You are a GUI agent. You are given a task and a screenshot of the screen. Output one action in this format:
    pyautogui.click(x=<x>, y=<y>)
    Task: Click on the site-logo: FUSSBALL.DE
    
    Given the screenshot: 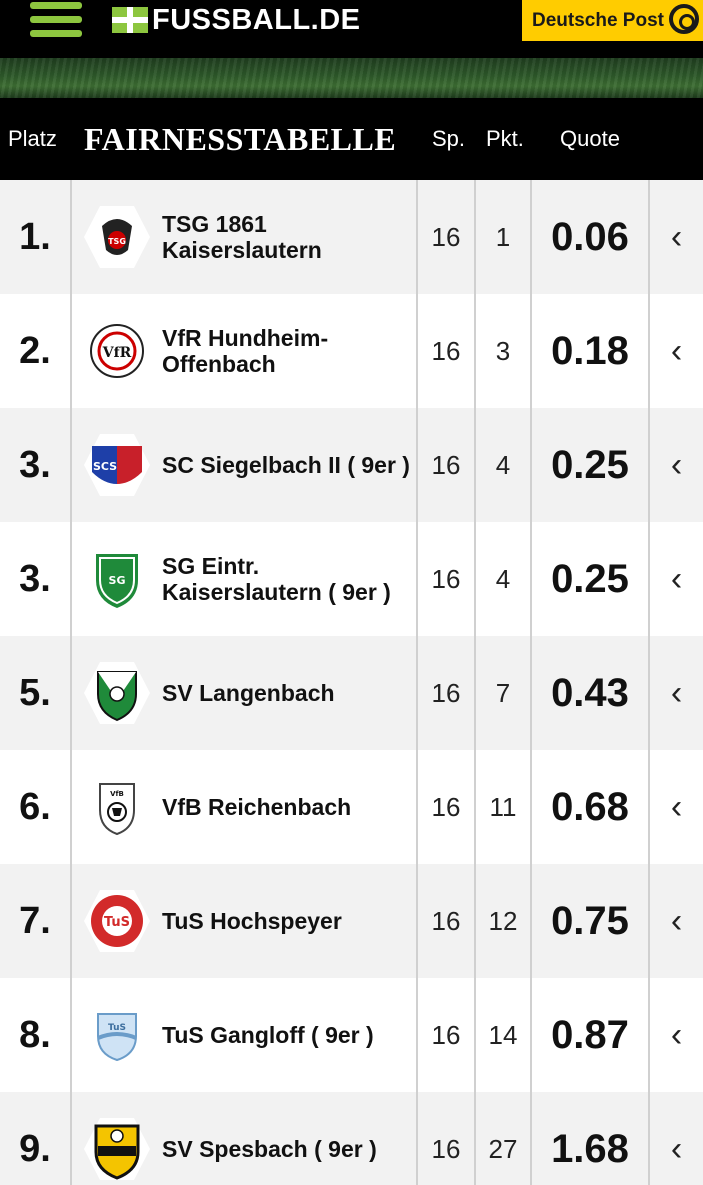 What is the action you would take?
    pyautogui.click(x=236, y=20)
    